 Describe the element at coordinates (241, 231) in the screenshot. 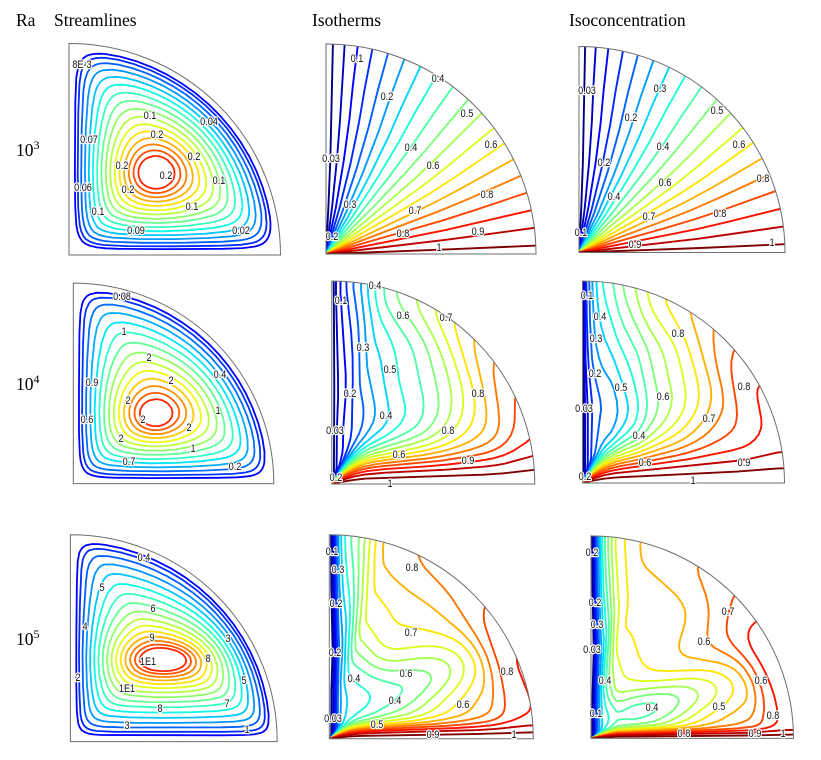

I see `svg-text: 0.02` at that location.